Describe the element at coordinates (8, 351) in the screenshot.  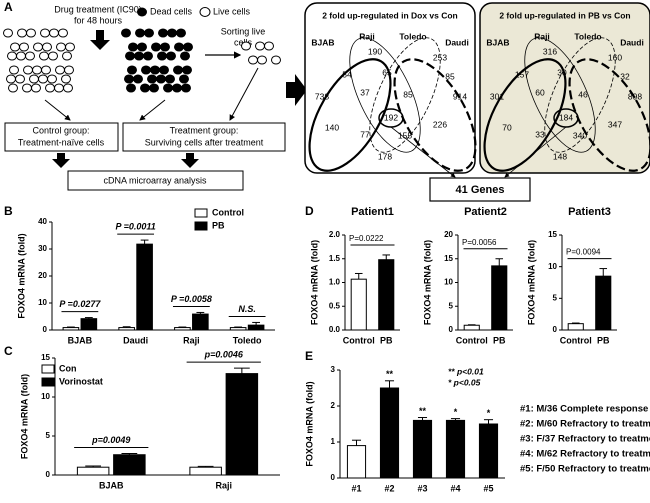
I see `panel-label: C` at that location.